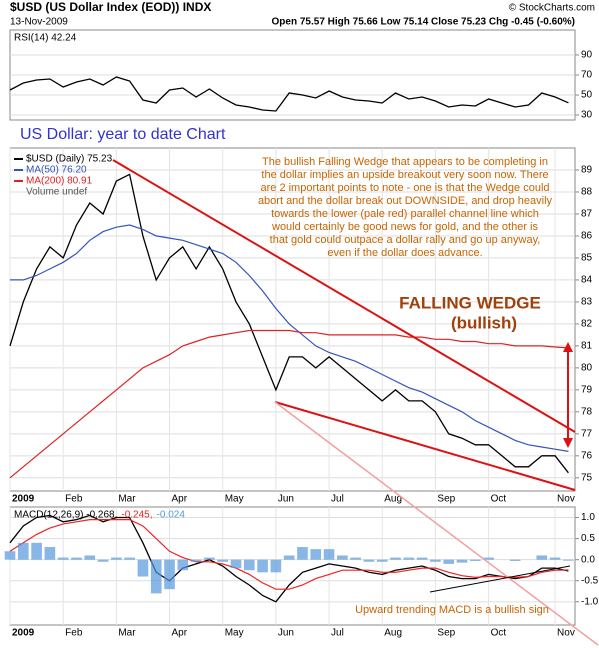 The height and width of the screenshot is (648, 599). What do you see at coordinates (587, 55) in the screenshot?
I see `y-tick-label: 90` at bounding box center [587, 55].